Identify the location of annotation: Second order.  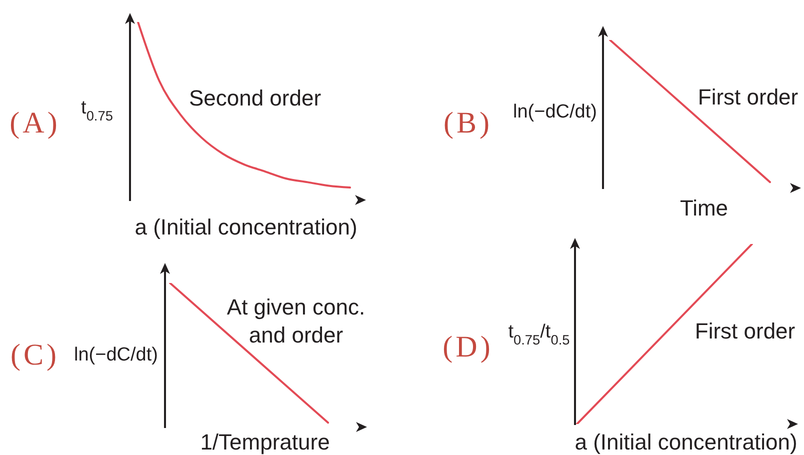
(255, 98).